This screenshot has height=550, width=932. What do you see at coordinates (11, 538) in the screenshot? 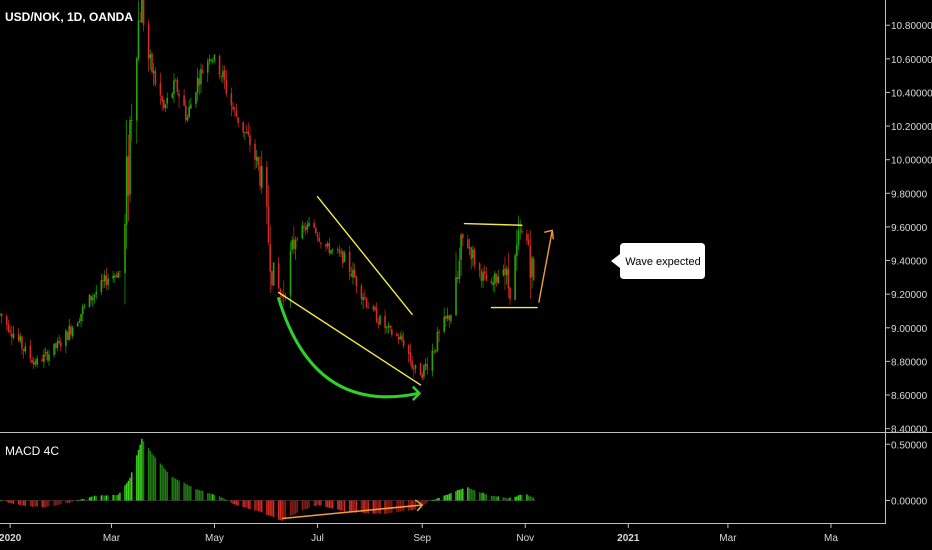
I see `time-tick-label: 2020` at bounding box center [11, 538].